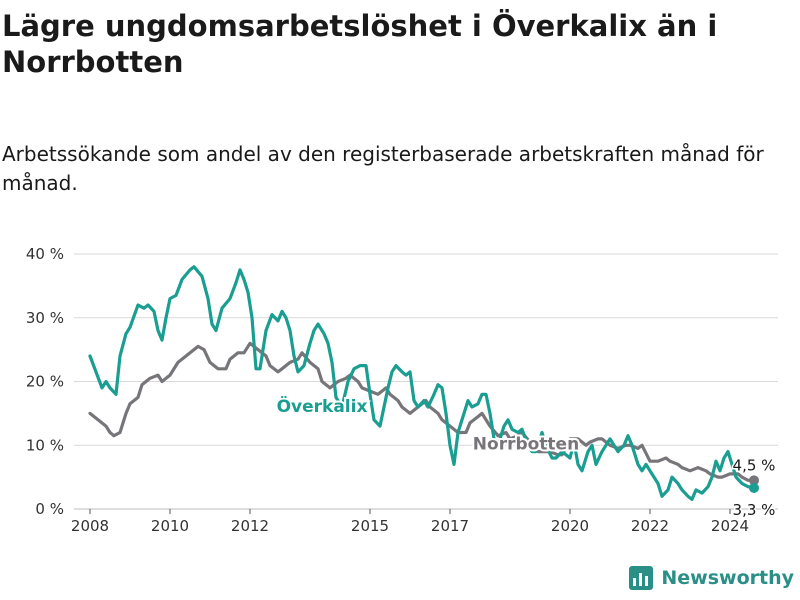 The height and width of the screenshot is (600, 800). I want to click on end-point-overkalix, so click(754, 487).